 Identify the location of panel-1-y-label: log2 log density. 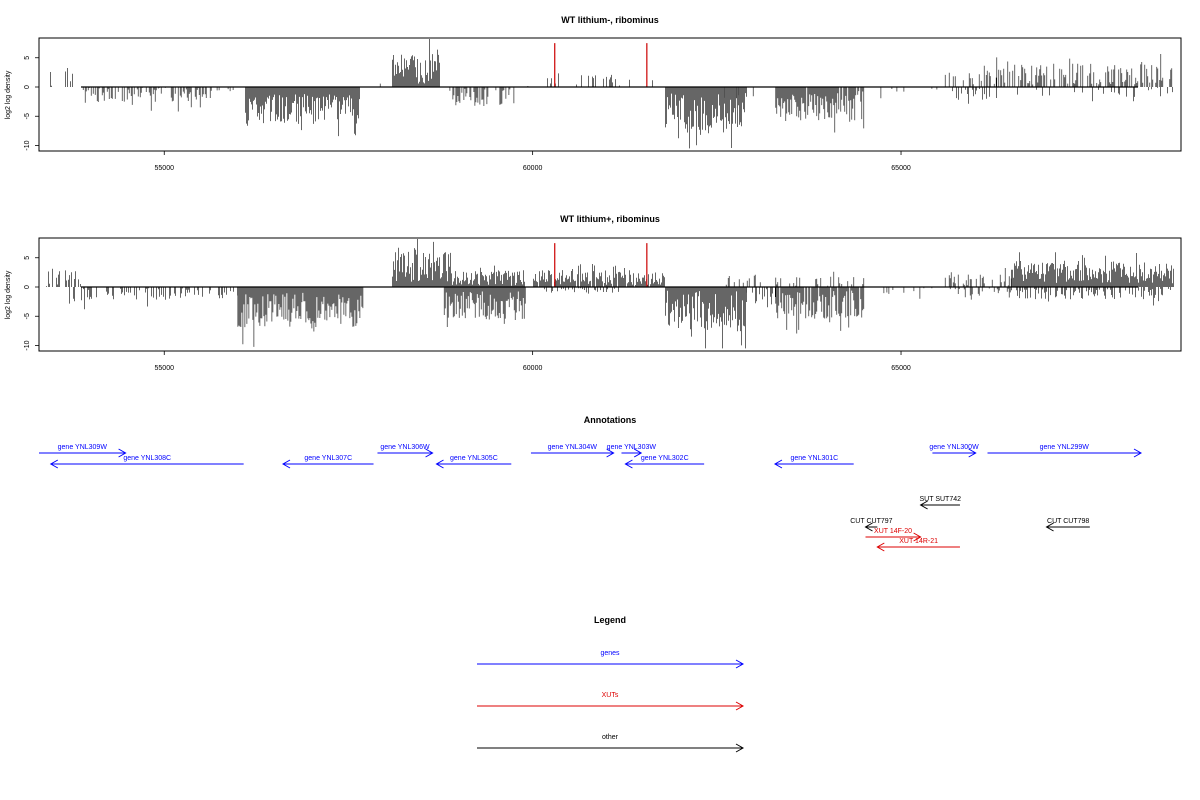
(8, 94).